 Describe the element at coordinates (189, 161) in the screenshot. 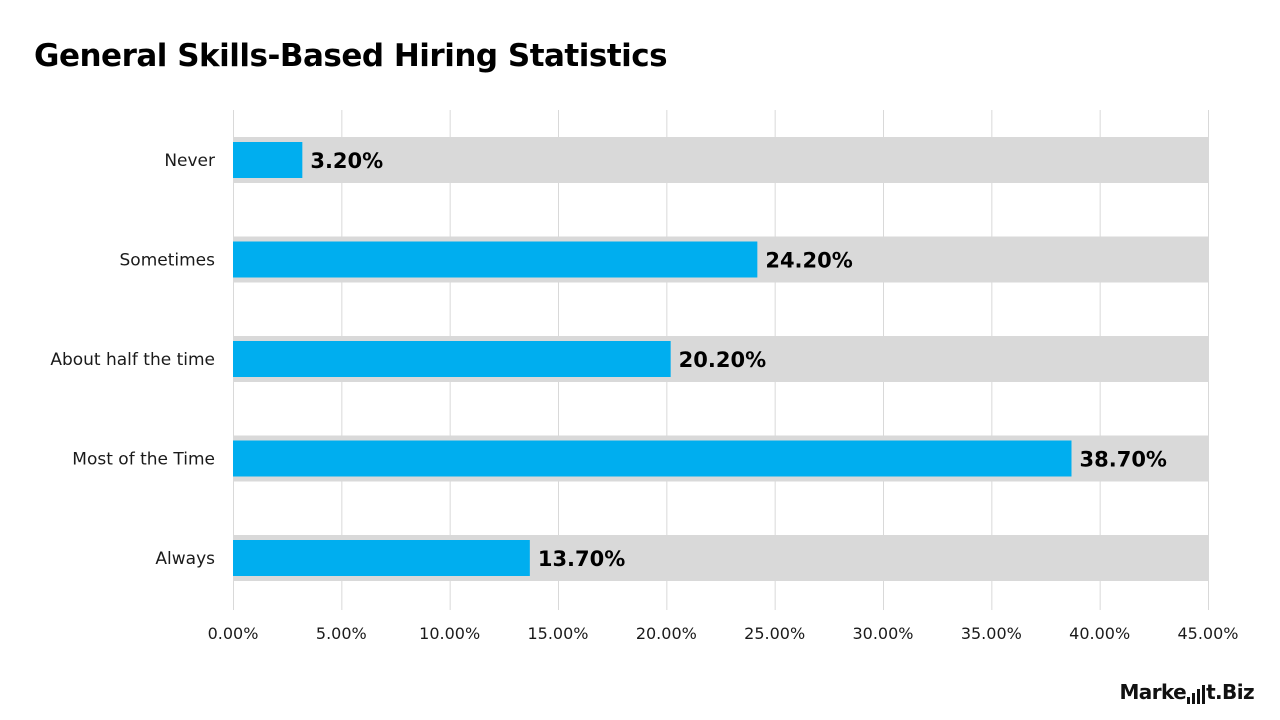

I see `category-label: Never` at that location.